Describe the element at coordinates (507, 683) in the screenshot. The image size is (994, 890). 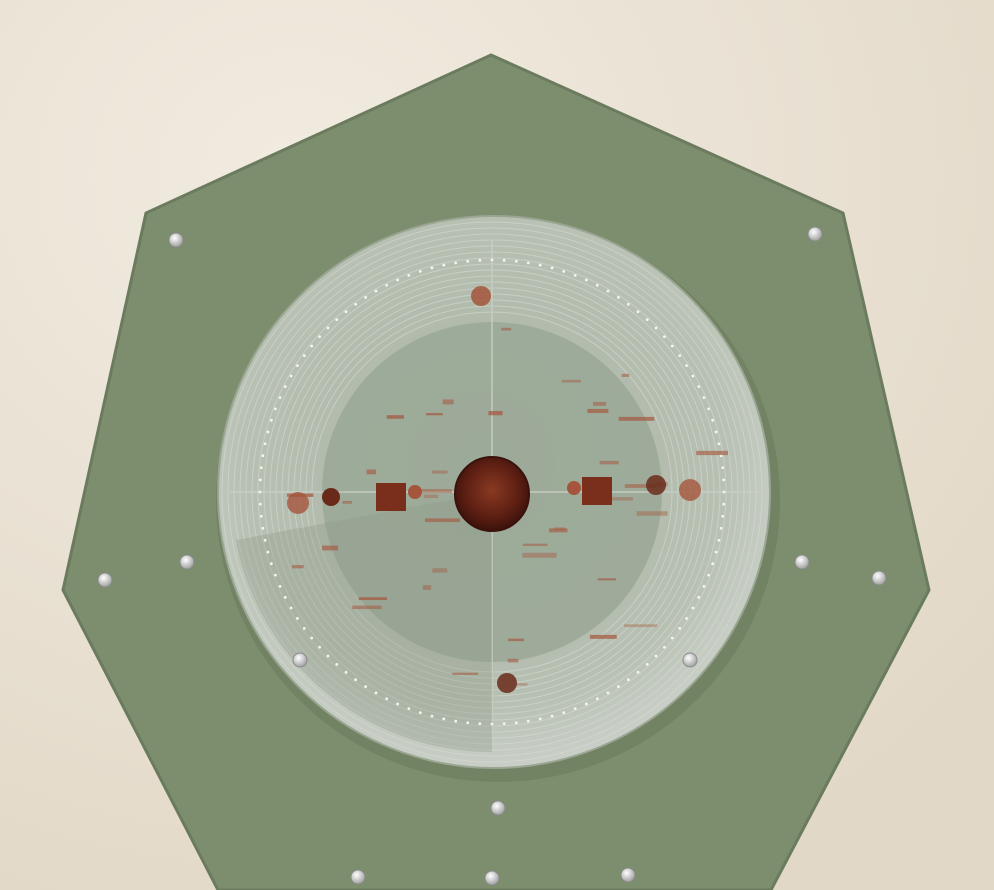
I see `bottom-marker` at that location.